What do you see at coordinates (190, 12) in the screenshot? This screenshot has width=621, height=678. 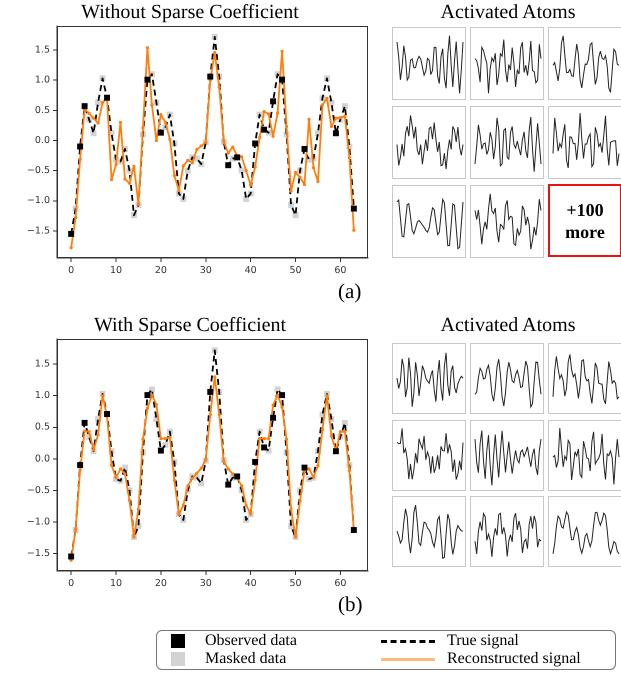 I see `chart-title: Without Sparse Coefficient` at bounding box center [190, 12].